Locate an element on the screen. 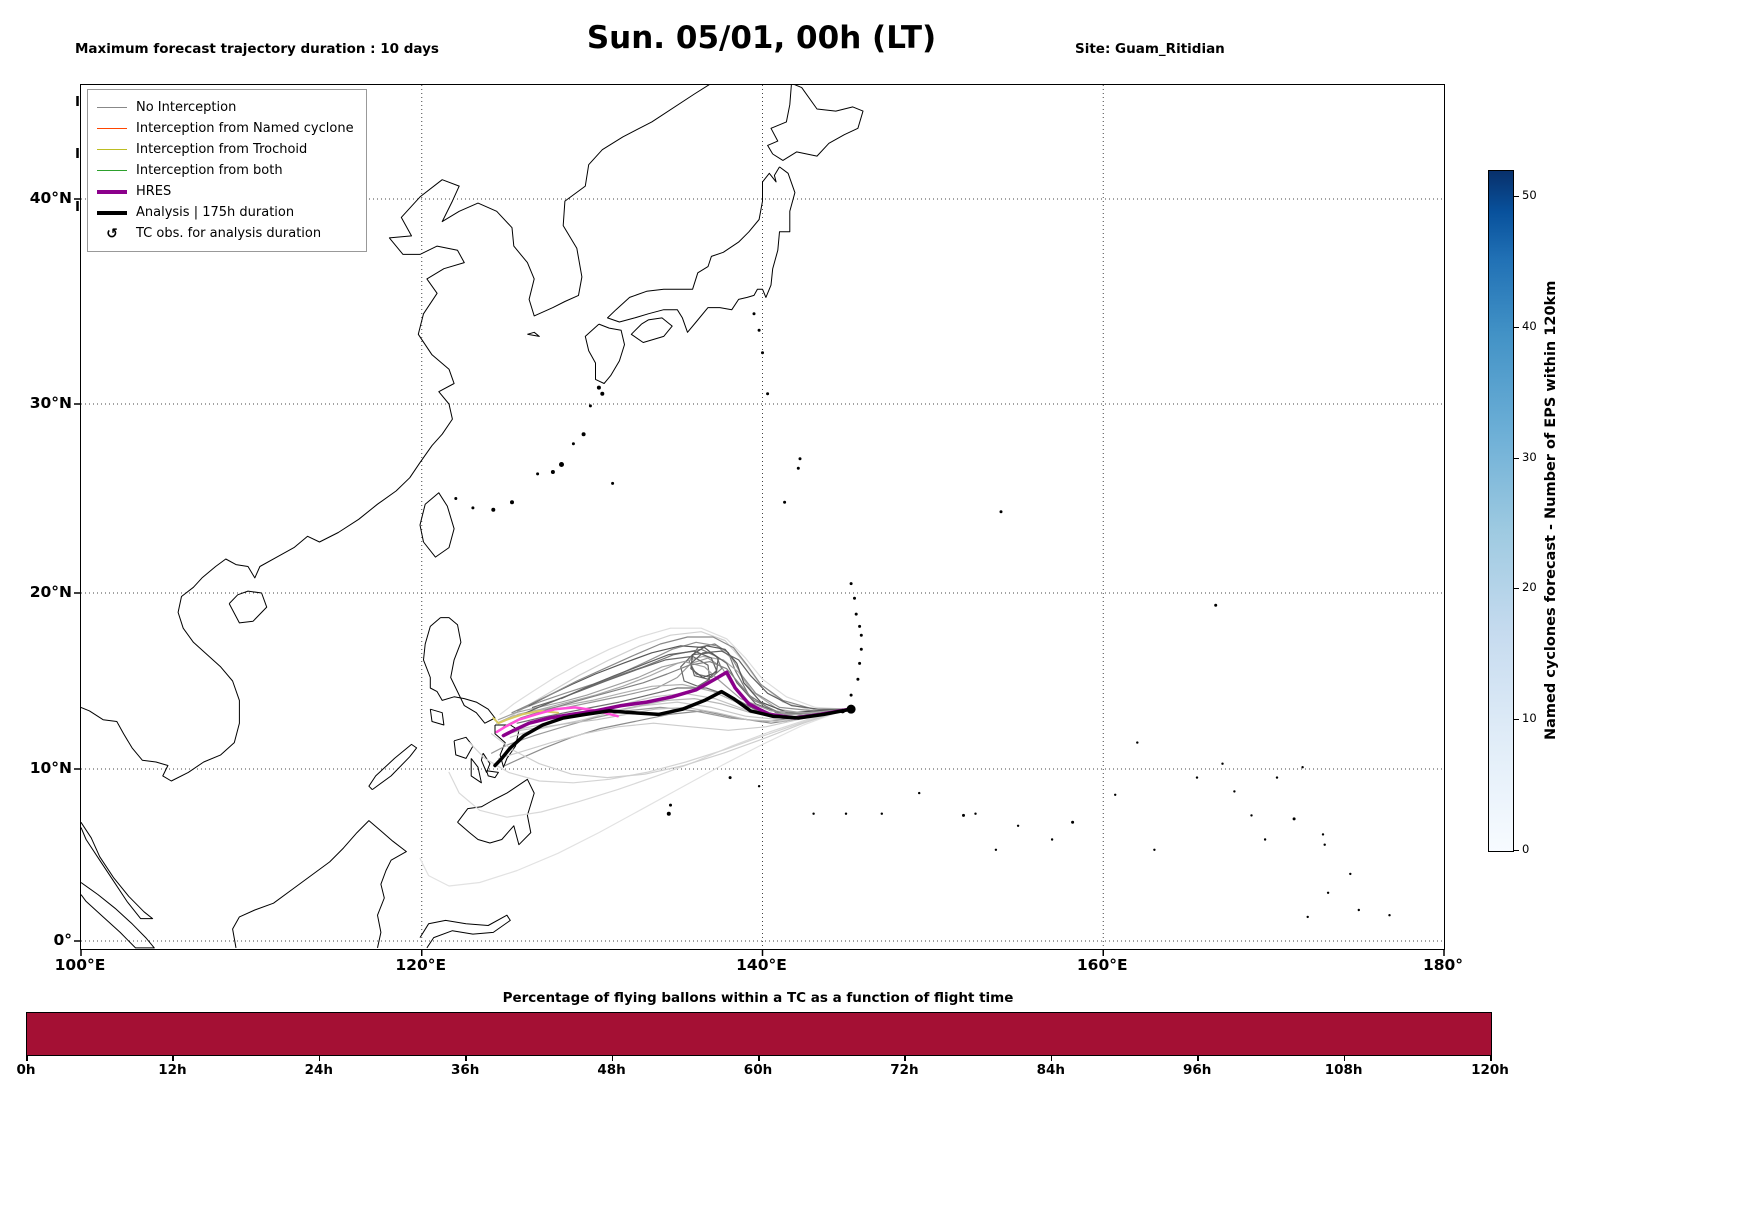 The image size is (1748, 1213). legend-item: Interception from Trochoid is located at coordinates (225, 149).